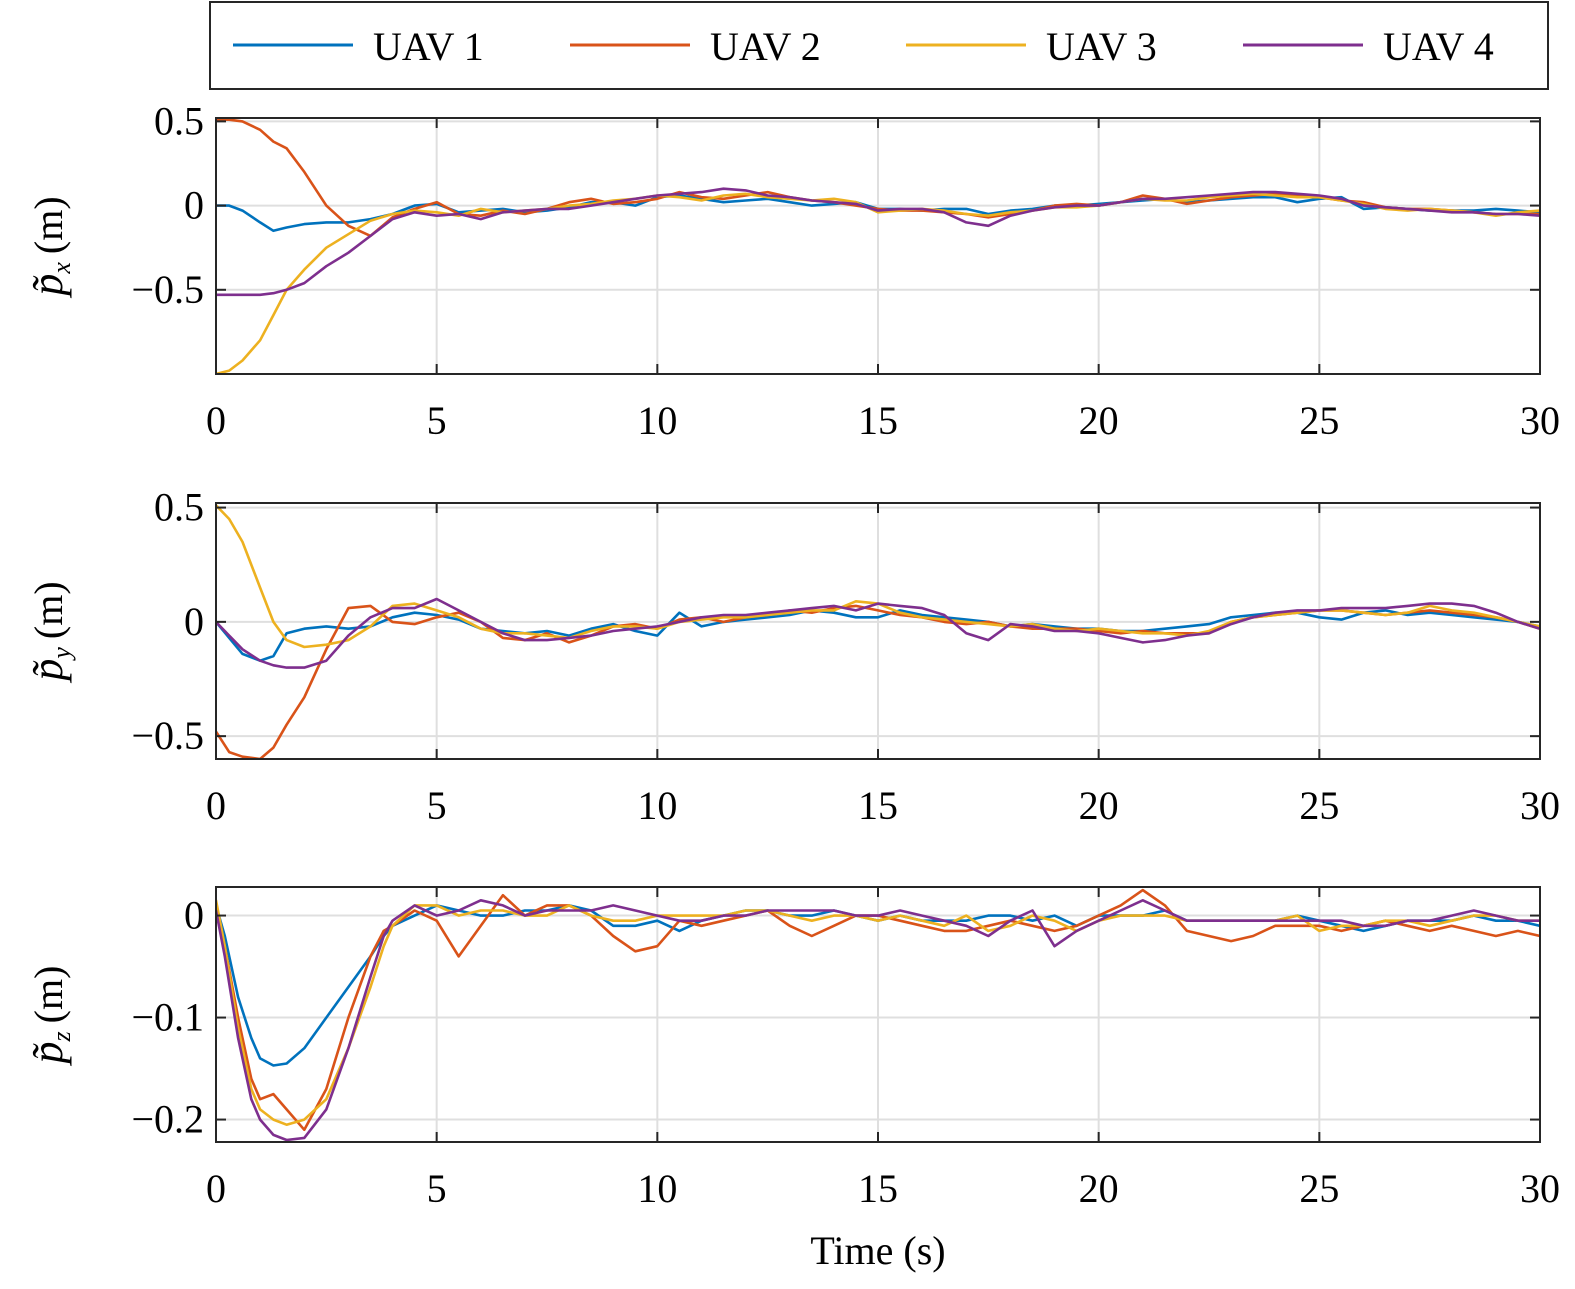  I want to click on xtick-label-px-15: 15, so click(878, 420).